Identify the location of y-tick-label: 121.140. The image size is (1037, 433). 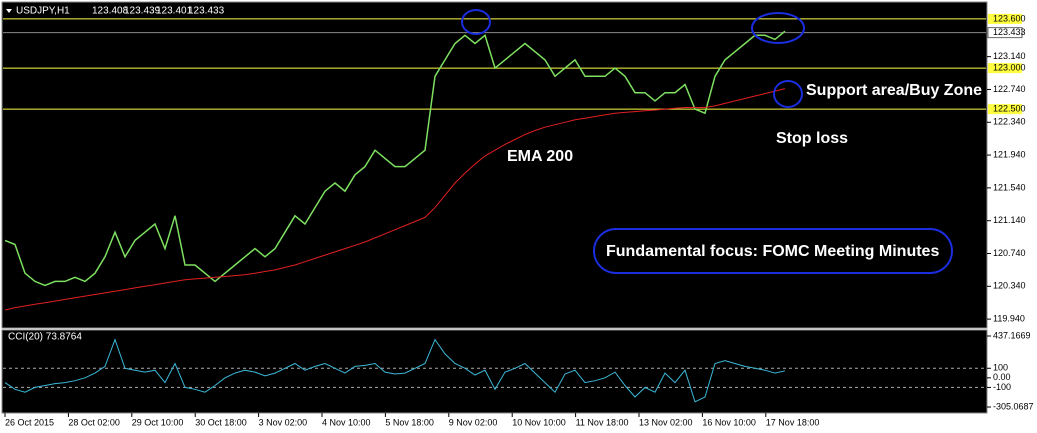
(1009, 220).